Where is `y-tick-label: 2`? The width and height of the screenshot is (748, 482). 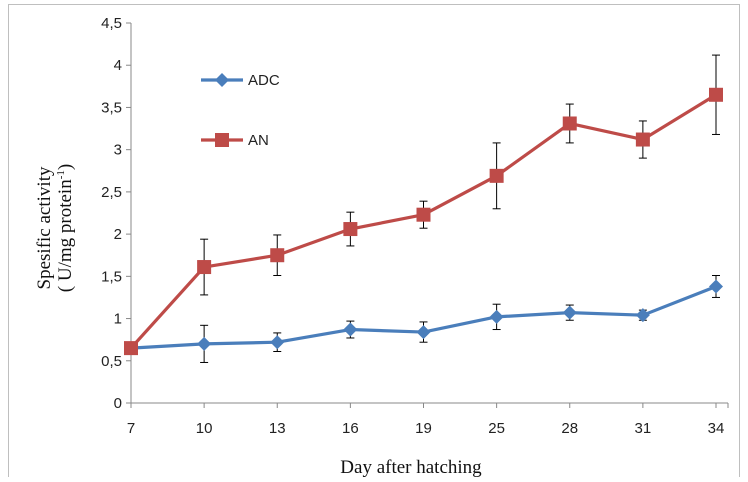
y-tick-label: 2 is located at coordinates (118, 234).